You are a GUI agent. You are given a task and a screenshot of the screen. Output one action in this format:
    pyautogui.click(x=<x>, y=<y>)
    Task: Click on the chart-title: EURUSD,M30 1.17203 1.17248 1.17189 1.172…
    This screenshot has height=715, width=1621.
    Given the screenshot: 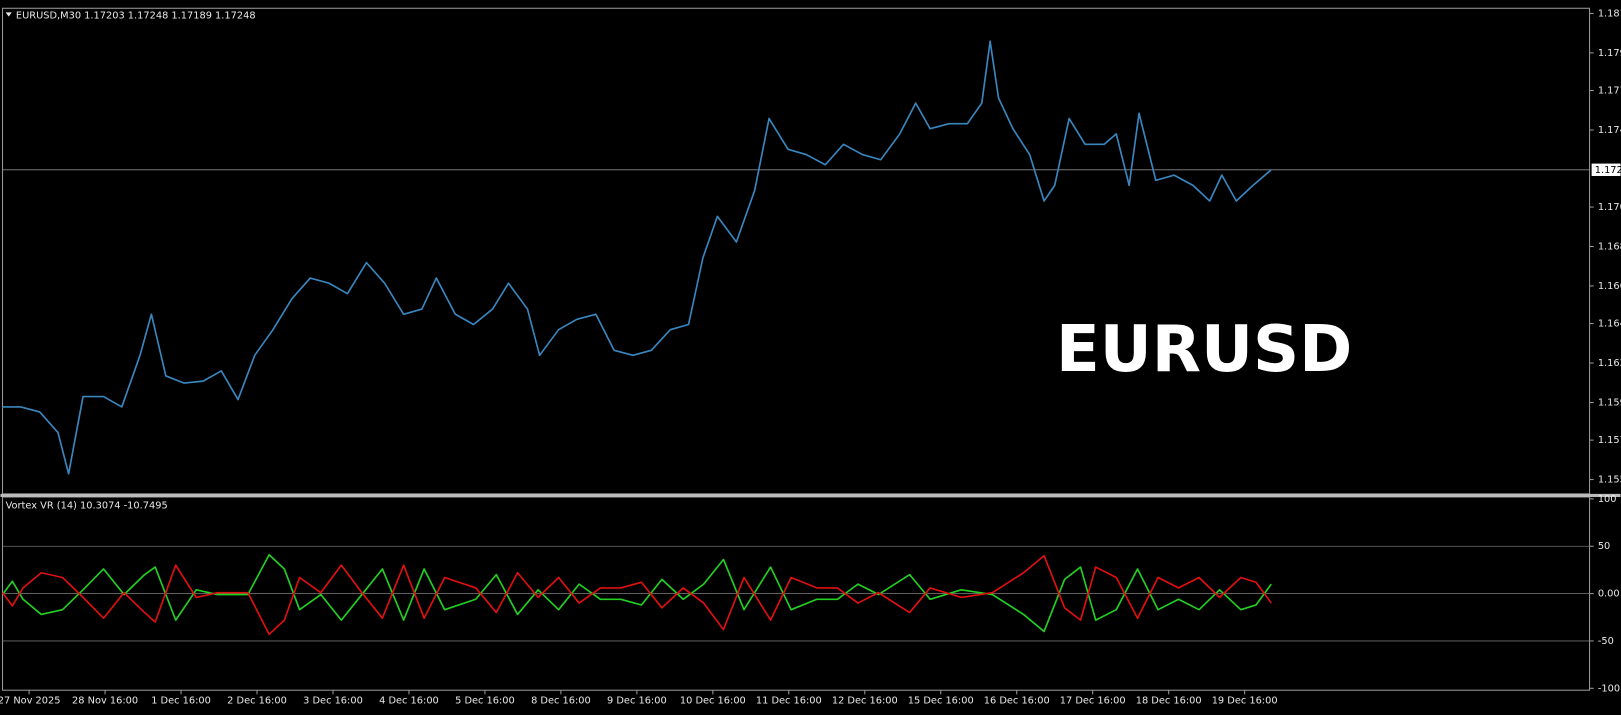 What is the action you would take?
    pyautogui.click(x=136, y=15)
    